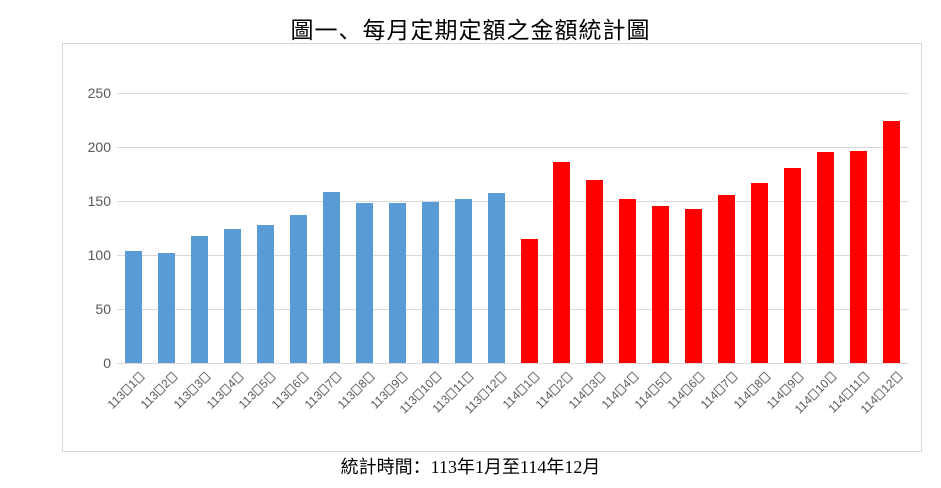  What do you see at coordinates (463, 281) in the screenshot?
I see `bar-113年11月` at bounding box center [463, 281].